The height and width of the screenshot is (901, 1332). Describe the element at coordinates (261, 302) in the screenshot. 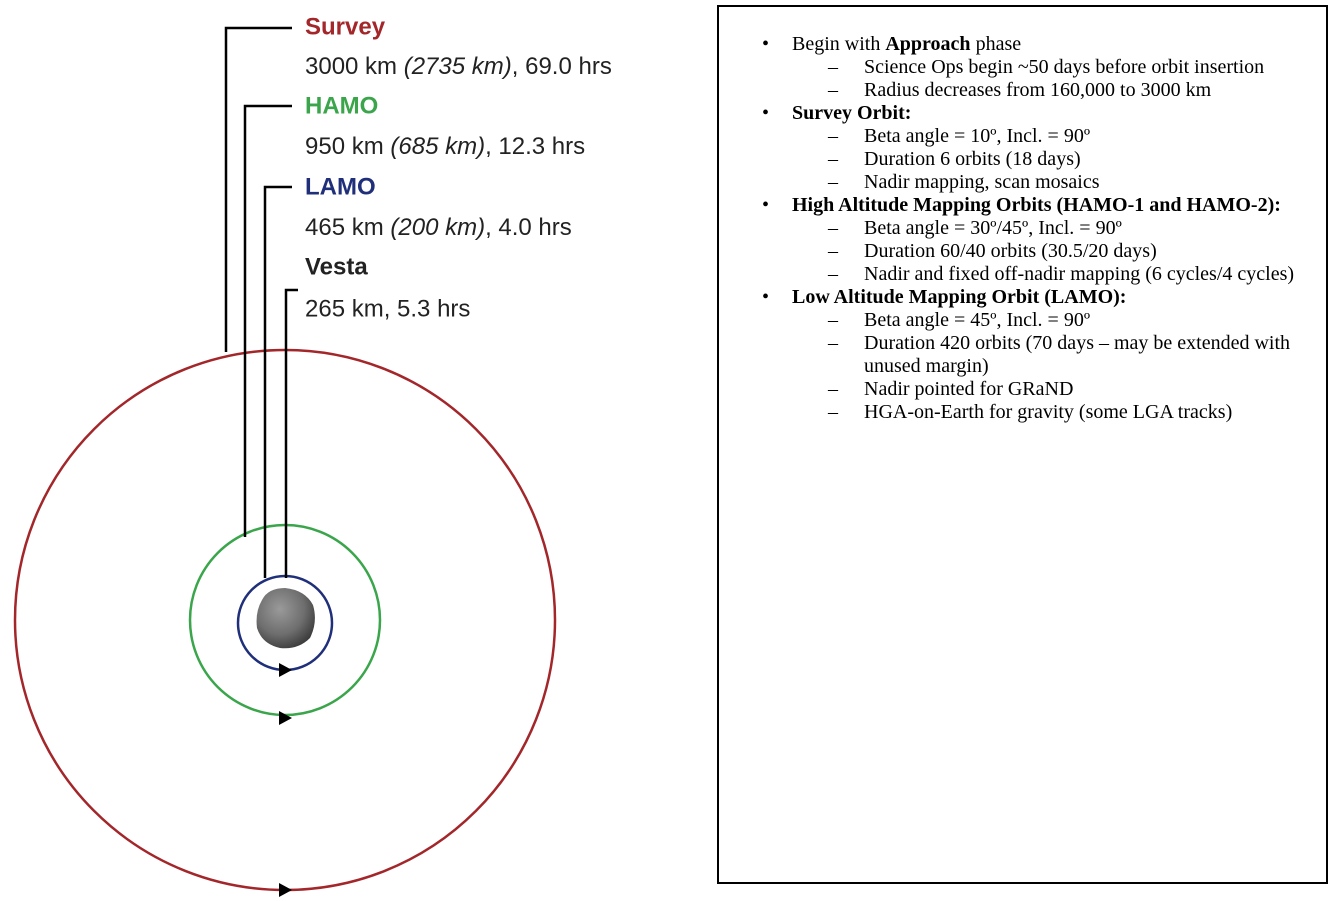

I see `leader-lines` at that location.